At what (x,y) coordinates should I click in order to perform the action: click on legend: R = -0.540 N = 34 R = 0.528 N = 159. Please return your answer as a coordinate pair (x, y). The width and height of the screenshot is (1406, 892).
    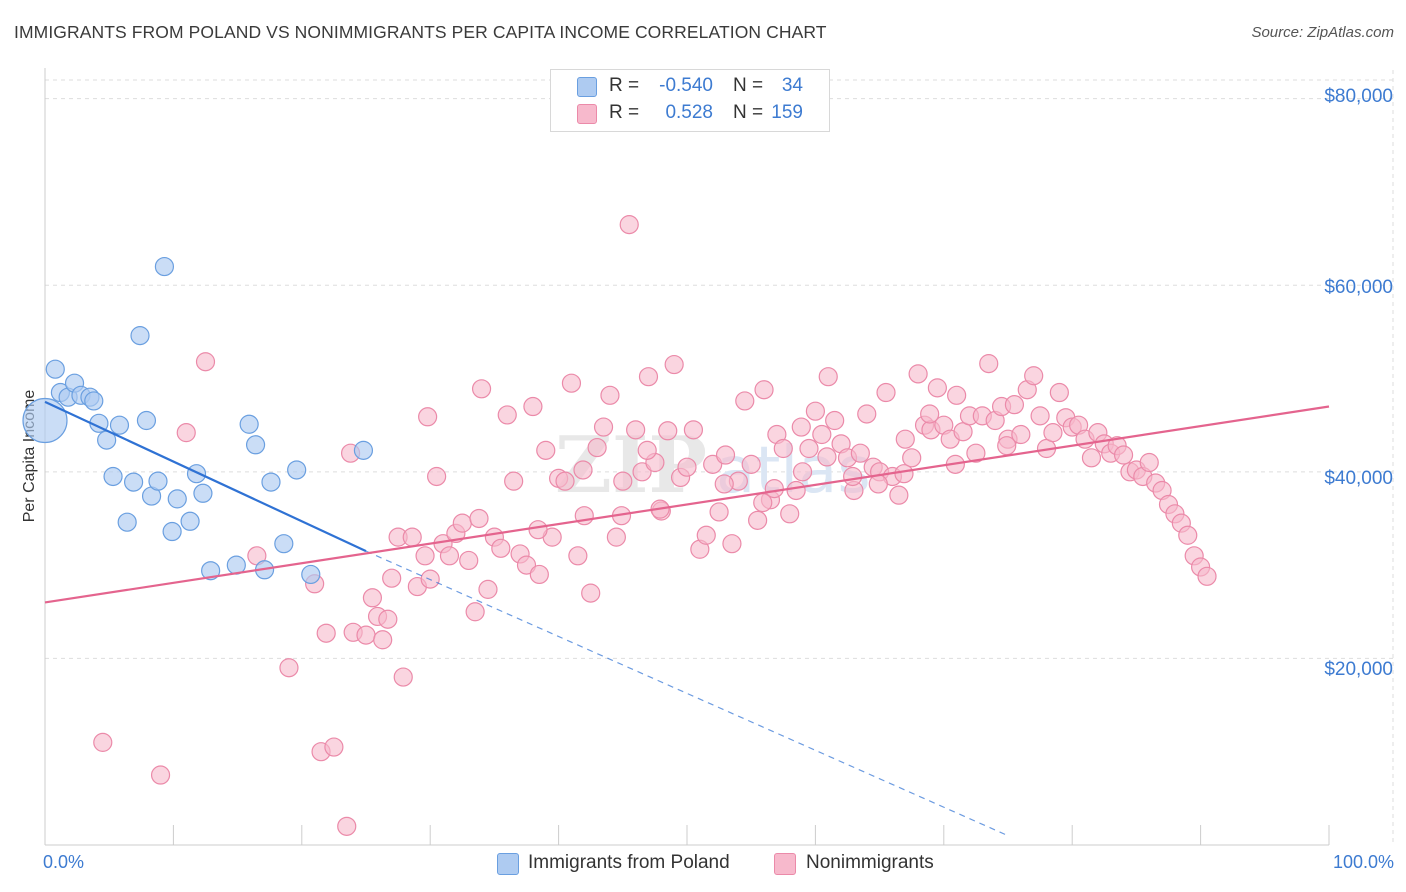
    Looking at the image, I should click on (690, 100).